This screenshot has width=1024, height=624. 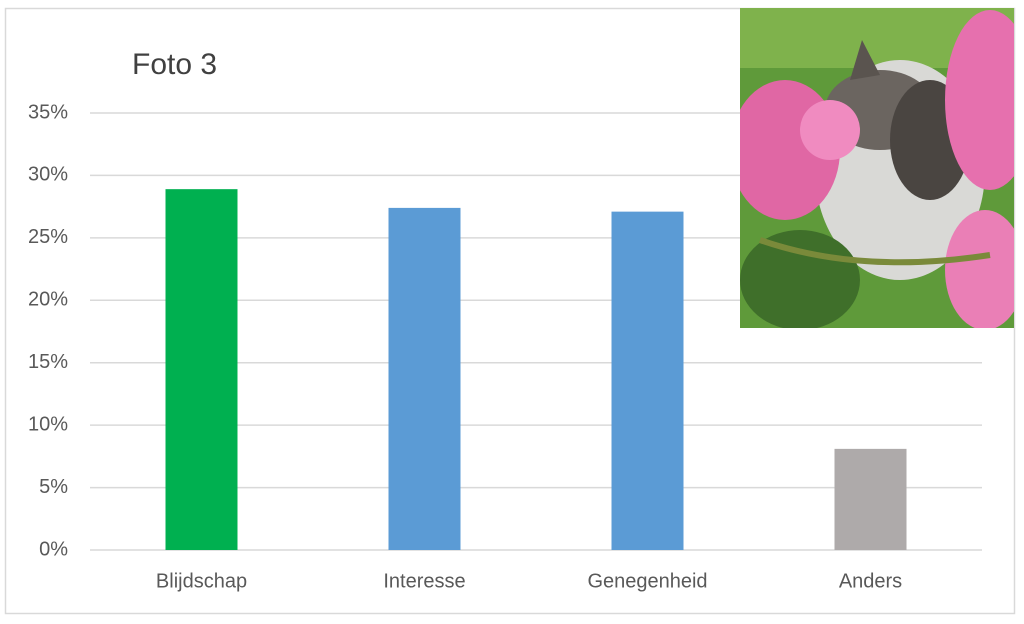 What do you see at coordinates (48, 300) in the screenshot?
I see `y-tick-label: 20%` at bounding box center [48, 300].